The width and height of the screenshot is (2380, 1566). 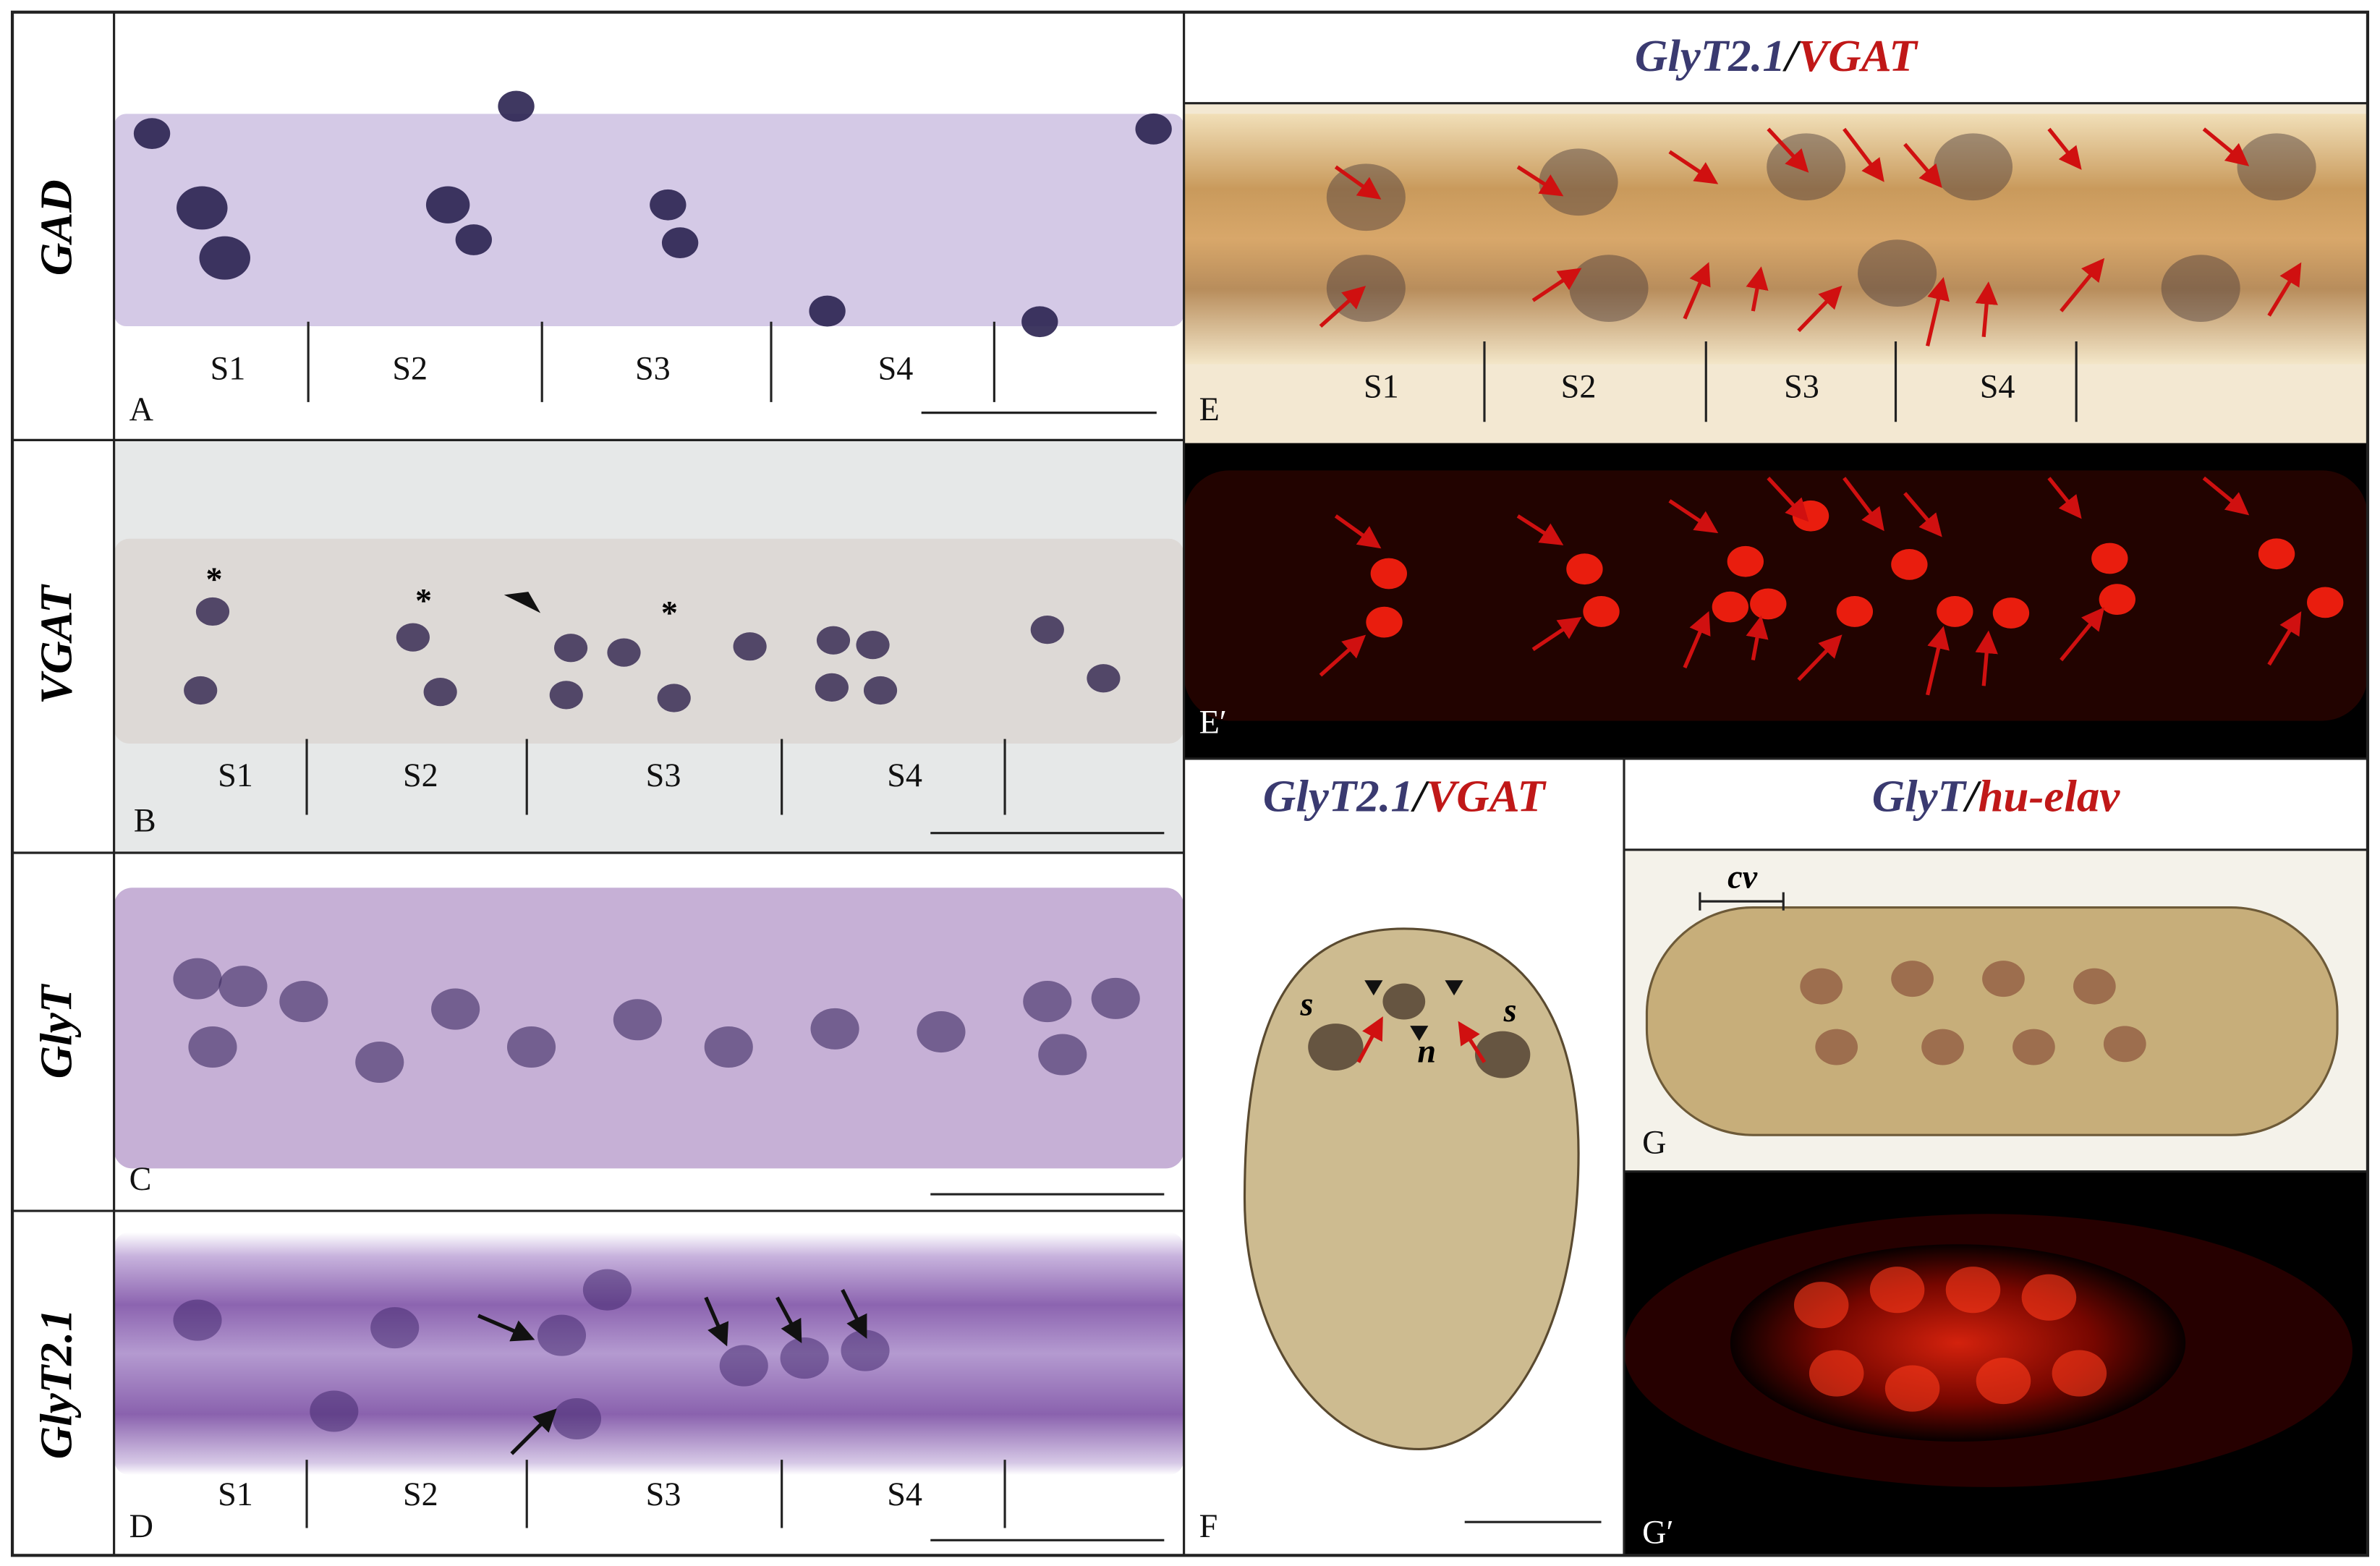 What do you see at coordinates (141, 1526) in the screenshot?
I see `panel-letter: D` at bounding box center [141, 1526].